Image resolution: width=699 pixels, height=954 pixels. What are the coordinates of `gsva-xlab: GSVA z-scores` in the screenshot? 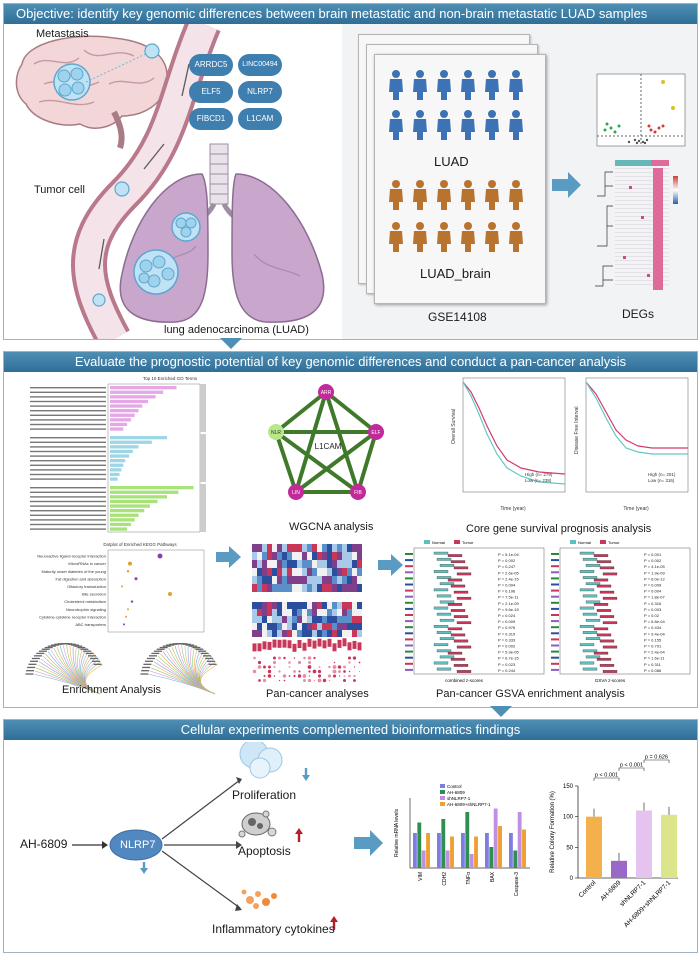 It's located at (610, 680).